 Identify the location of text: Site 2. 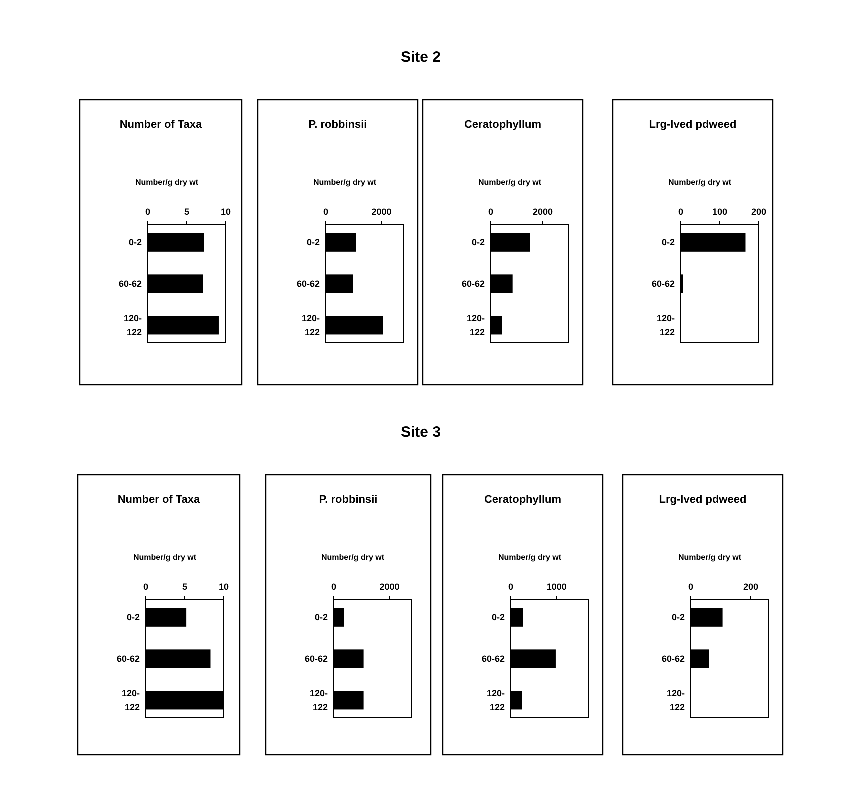
(421, 57).